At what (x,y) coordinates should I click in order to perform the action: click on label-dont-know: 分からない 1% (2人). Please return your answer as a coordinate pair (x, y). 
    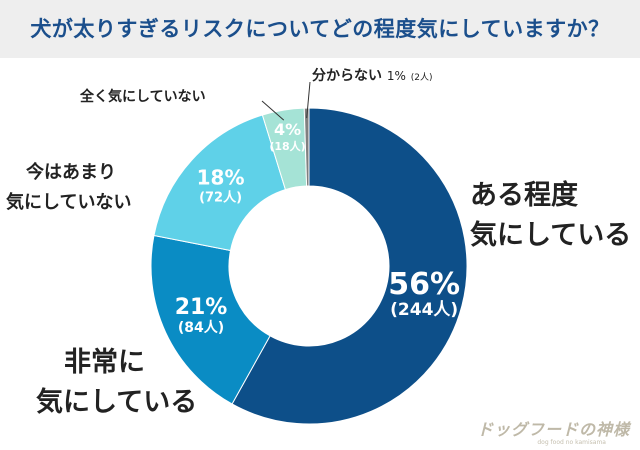
    Looking at the image, I should click on (372, 75).